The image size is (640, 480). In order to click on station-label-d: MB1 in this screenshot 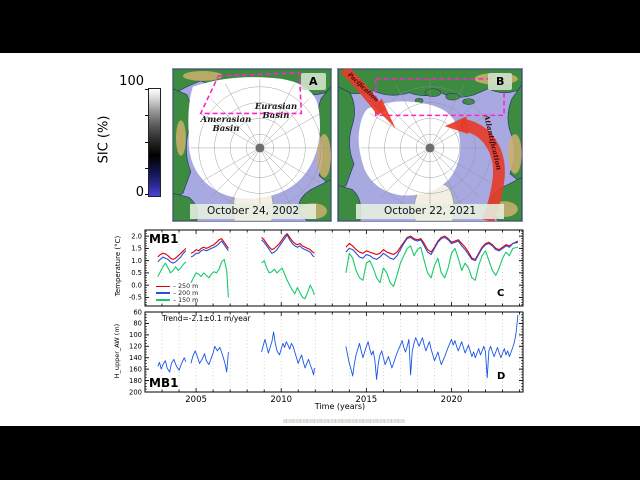, I will do `click(164, 383)`.